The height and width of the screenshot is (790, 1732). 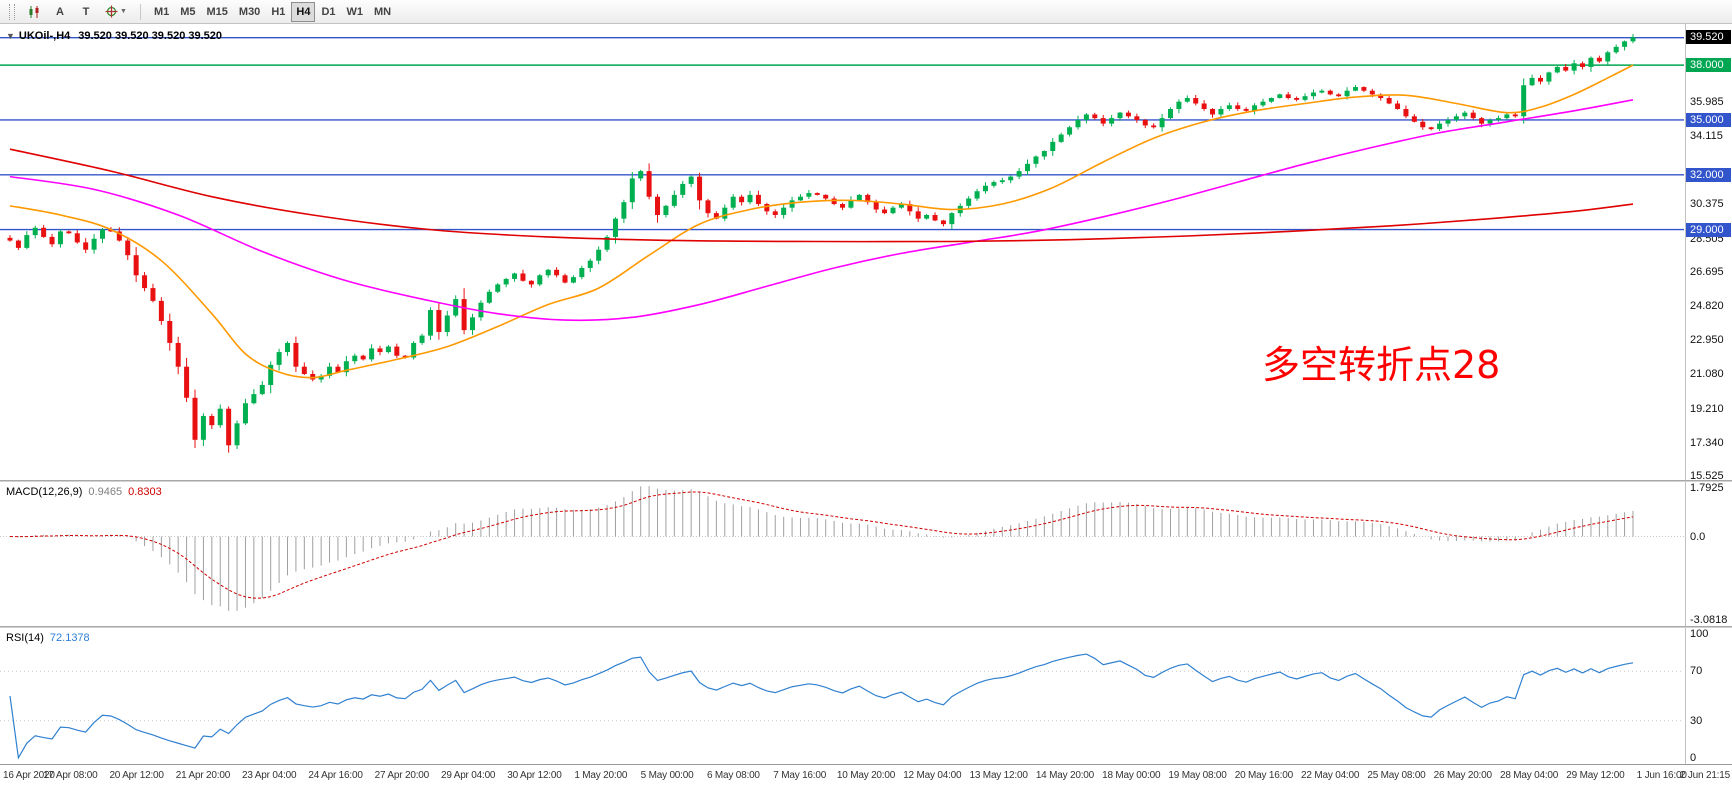 I want to click on time-label: 1 May 20:00, so click(x=601, y=775).